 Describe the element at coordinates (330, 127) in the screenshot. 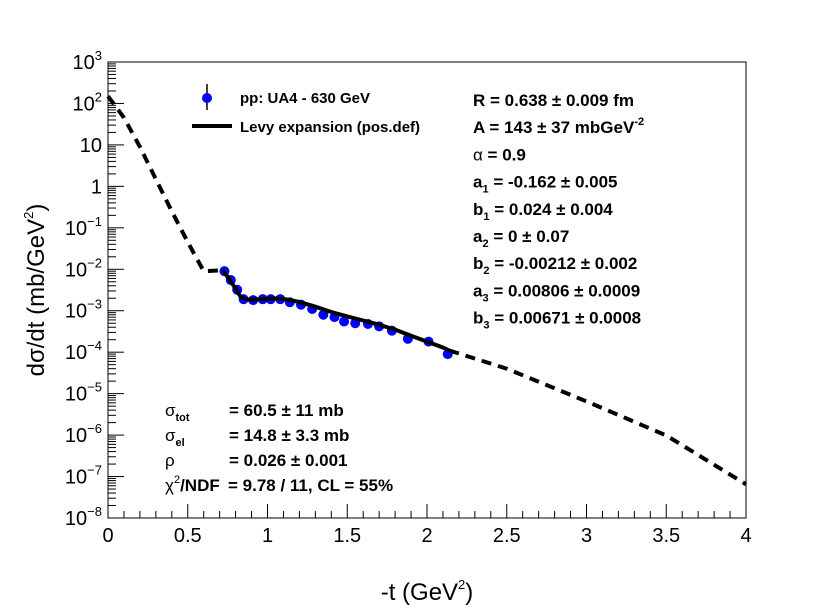

I see `legend-label-fit: Levy expansion (pos.def)` at that location.